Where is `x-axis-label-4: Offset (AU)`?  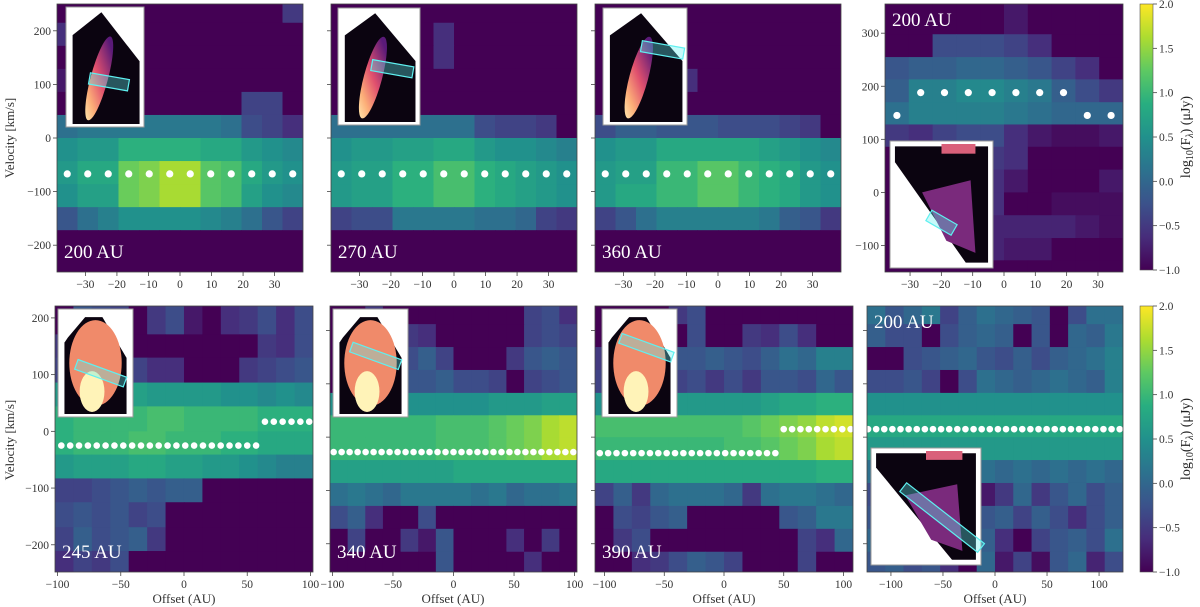
x-axis-label-4: Offset (AU) is located at coordinates (995, 598).